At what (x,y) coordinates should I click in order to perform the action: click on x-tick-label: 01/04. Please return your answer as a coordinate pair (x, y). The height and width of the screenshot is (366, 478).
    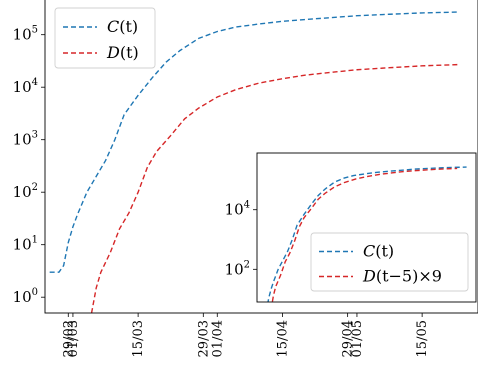
    Looking at the image, I should click on (217, 338).